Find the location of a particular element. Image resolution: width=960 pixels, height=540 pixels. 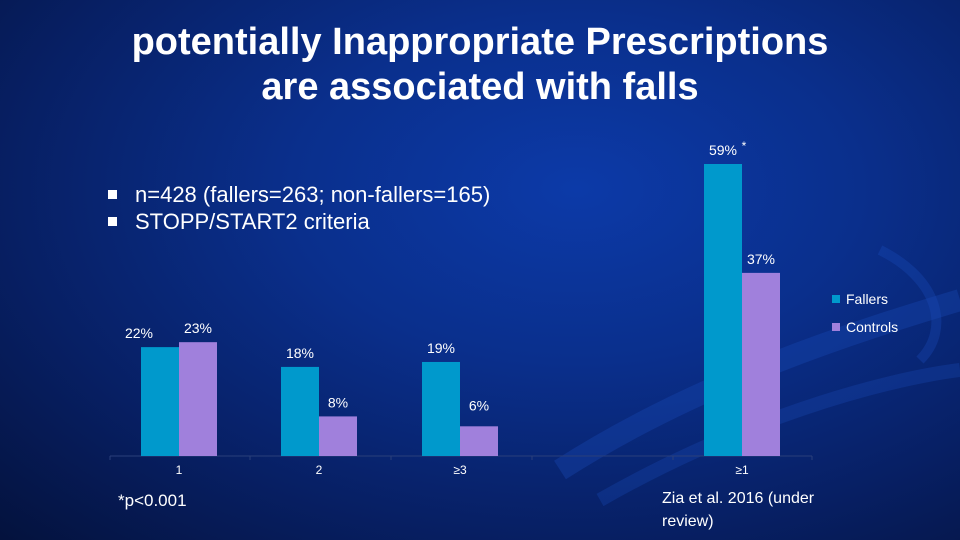

bullet-item: n=428 (fallers=263; non-fallers=165) is located at coordinates (299, 194).